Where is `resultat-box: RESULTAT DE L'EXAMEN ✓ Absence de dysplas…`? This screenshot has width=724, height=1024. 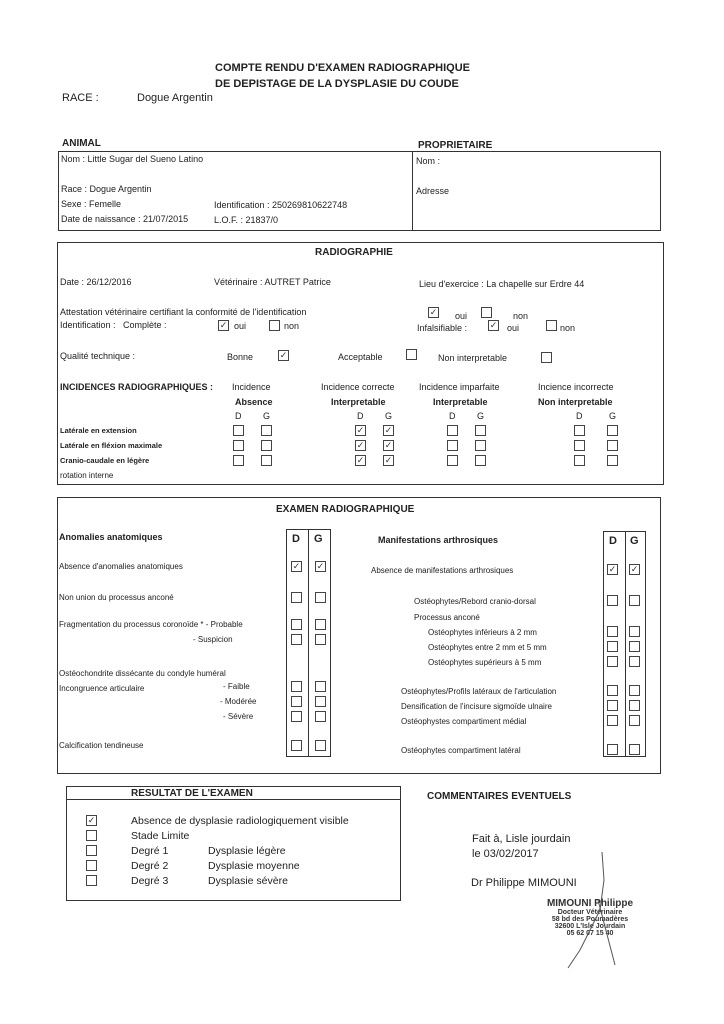
resultat-box: RESULTAT DE L'EXAMEN ✓ Absence de dysplas… is located at coordinates (233, 843).